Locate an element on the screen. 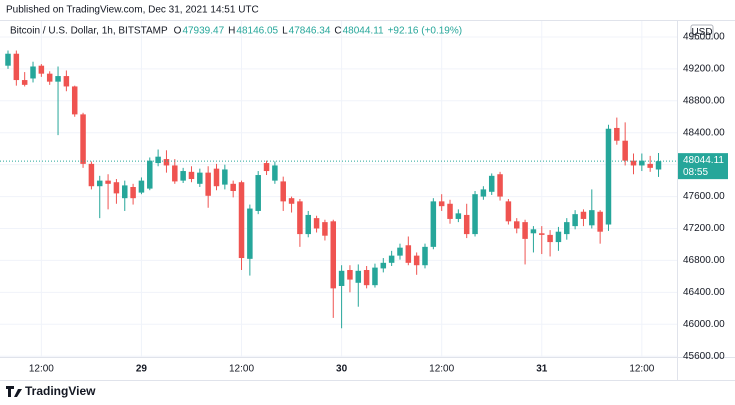  countdown: 08:55 is located at coordinates (695, 172).